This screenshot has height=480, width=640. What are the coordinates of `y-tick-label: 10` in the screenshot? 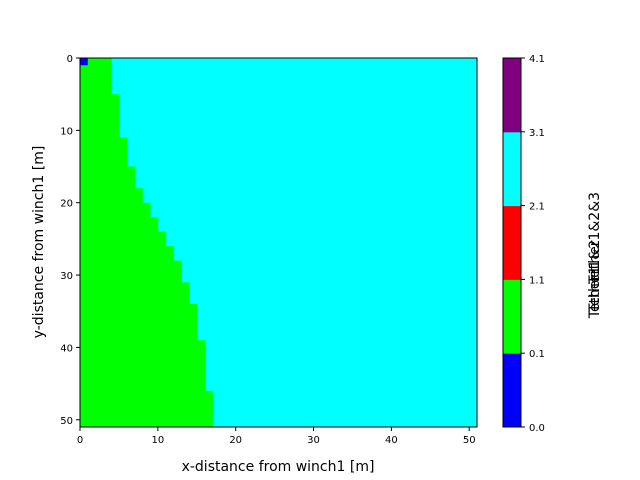 It's located at (66, 131).